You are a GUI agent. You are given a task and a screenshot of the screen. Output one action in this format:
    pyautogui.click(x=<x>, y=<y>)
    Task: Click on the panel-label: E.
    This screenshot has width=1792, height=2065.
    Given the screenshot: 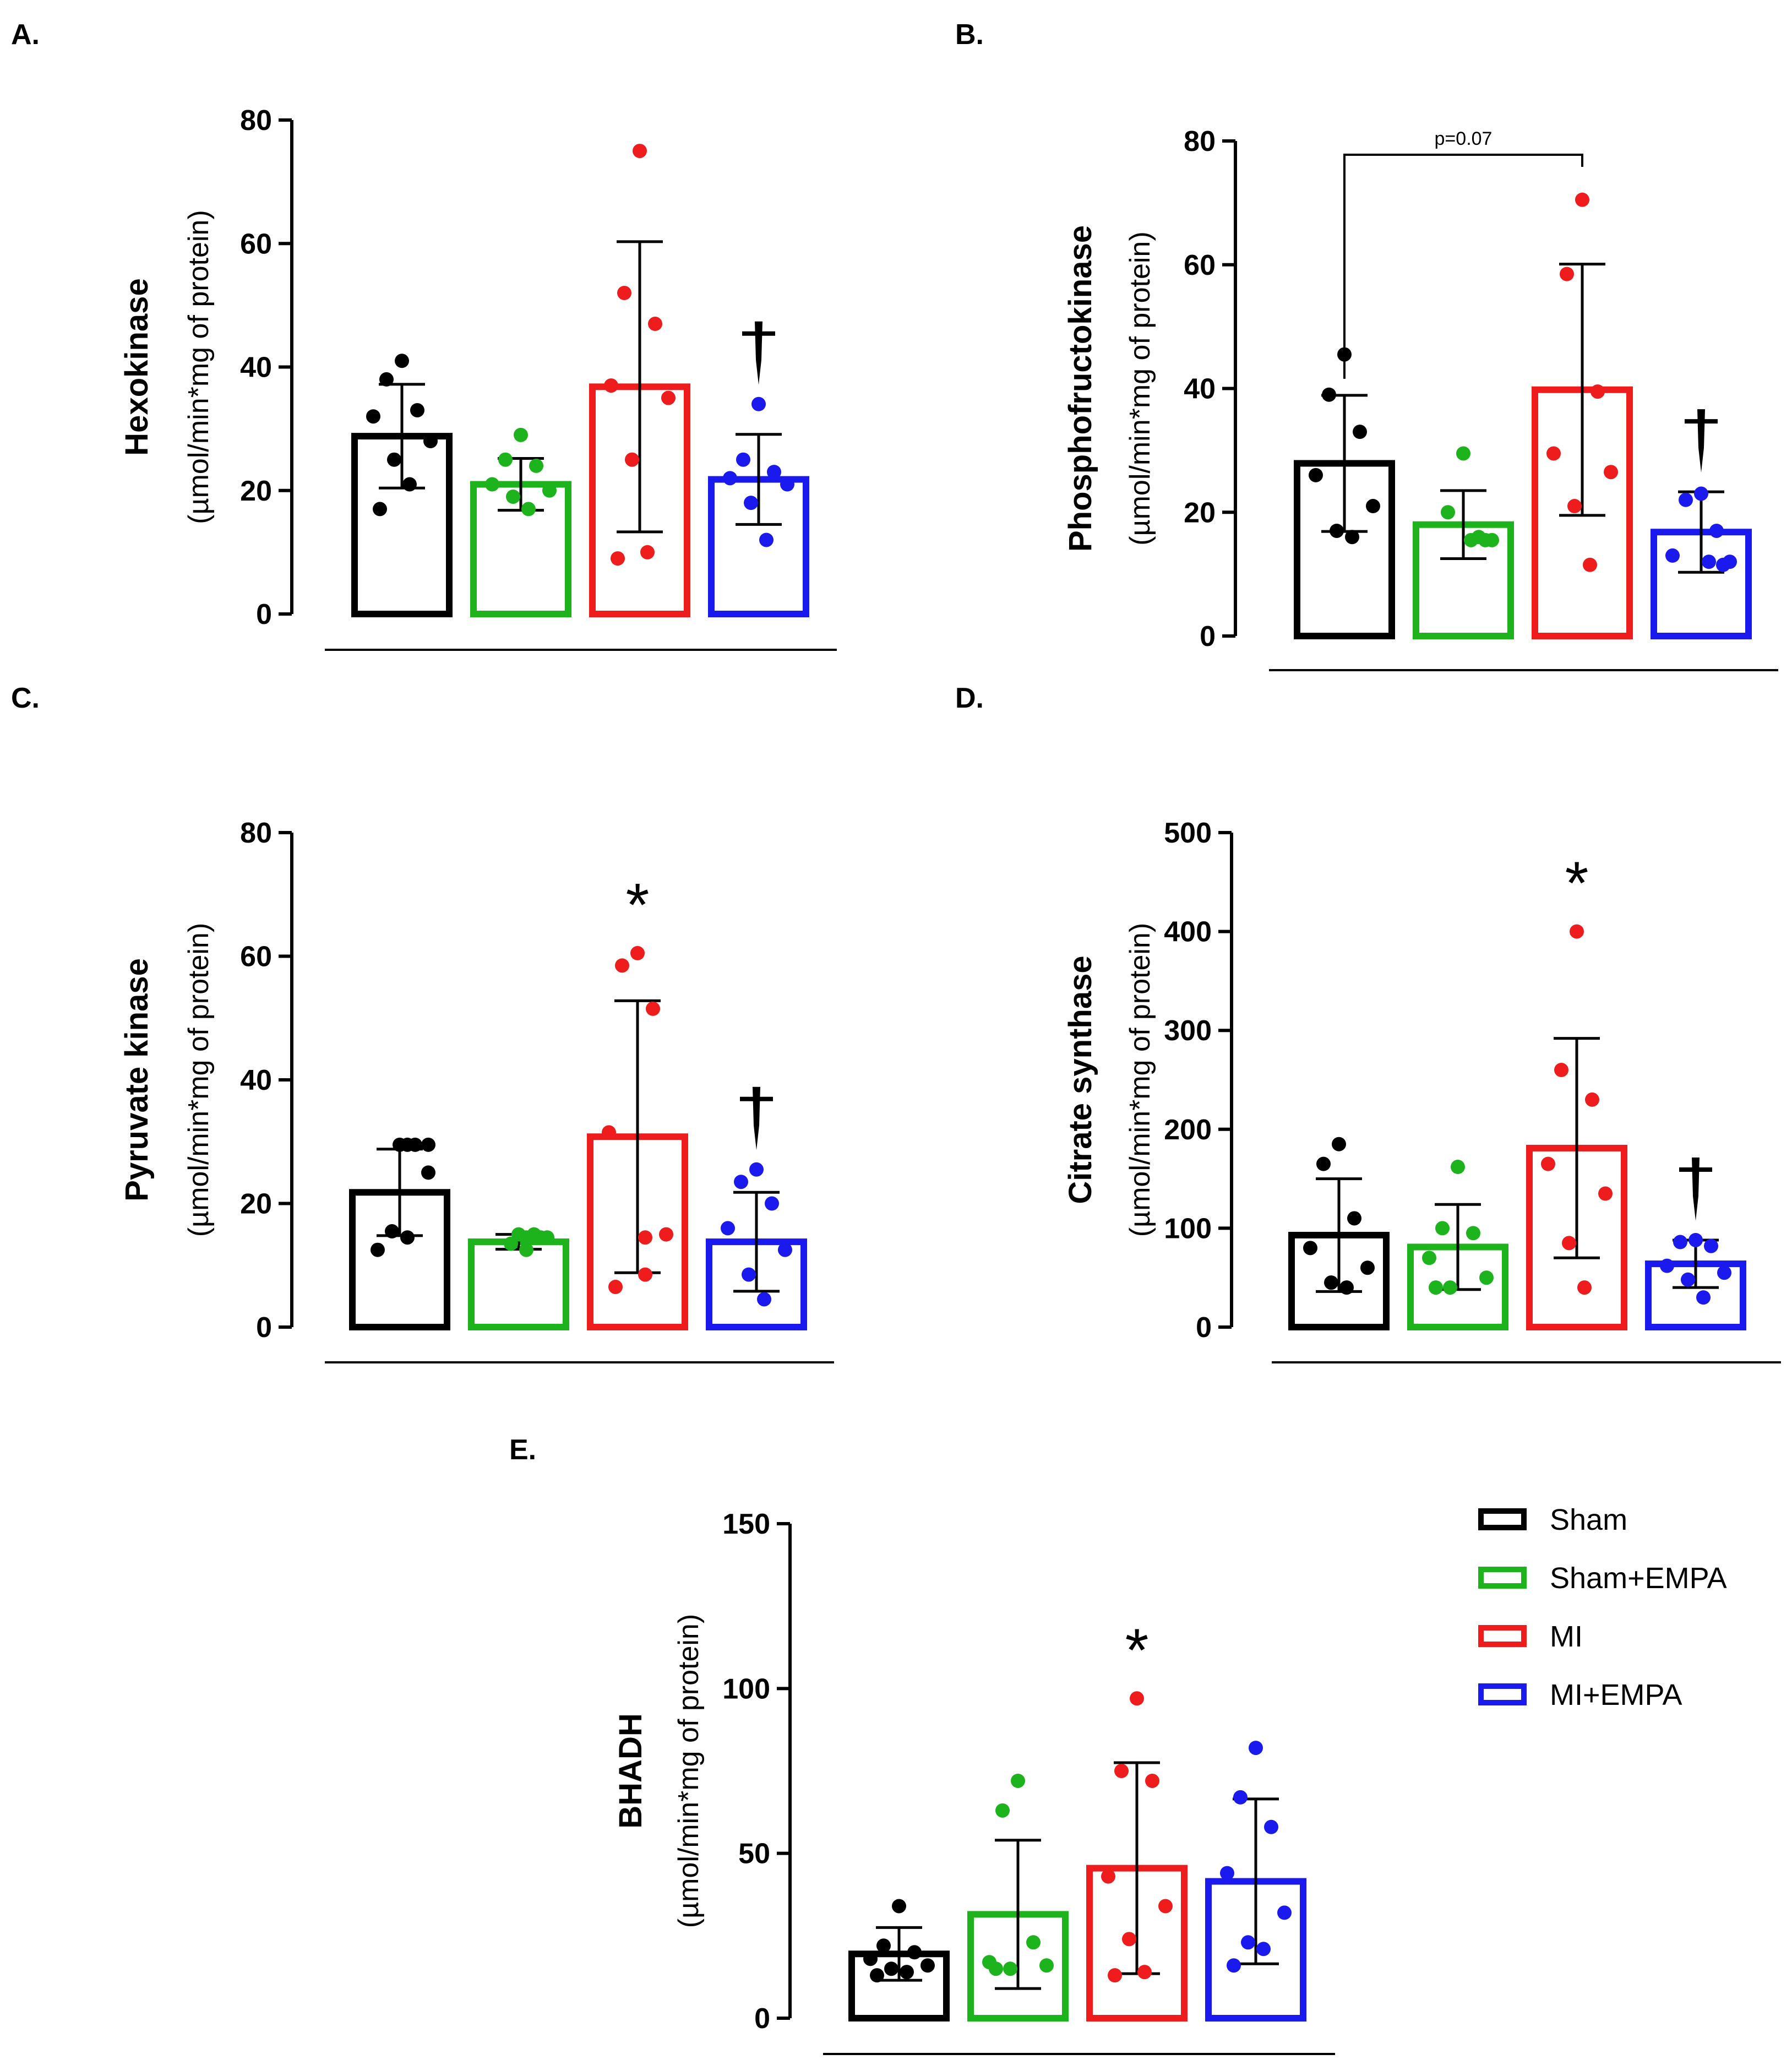 What is the action you would take?
    pyautogui.click(x=522, y=1450)
    